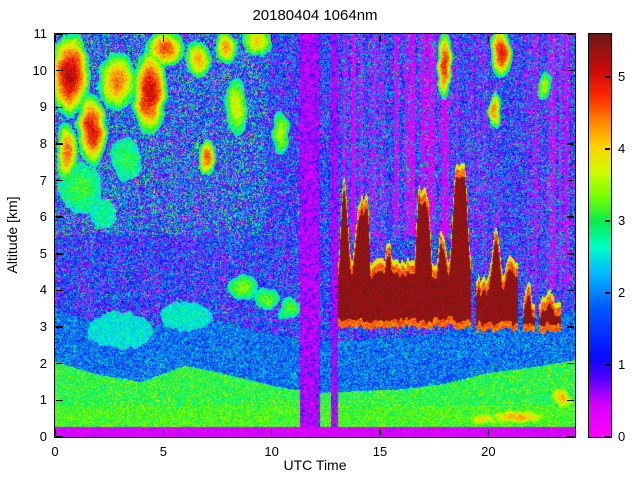  I want to click on colorbar-tick-label: 1, so click(622, 365).